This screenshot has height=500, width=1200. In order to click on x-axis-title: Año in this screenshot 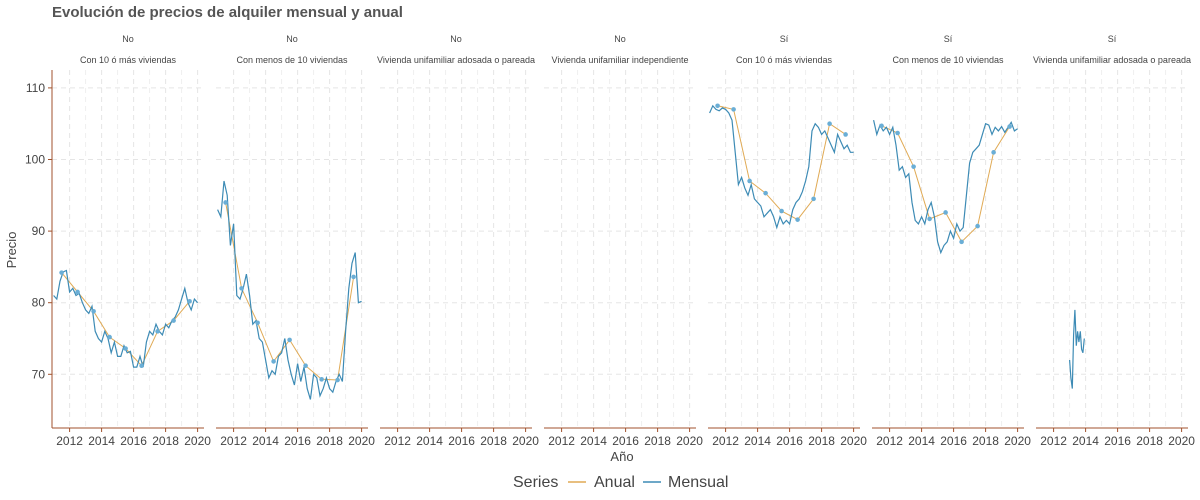, I will do `click(621, 456)`.